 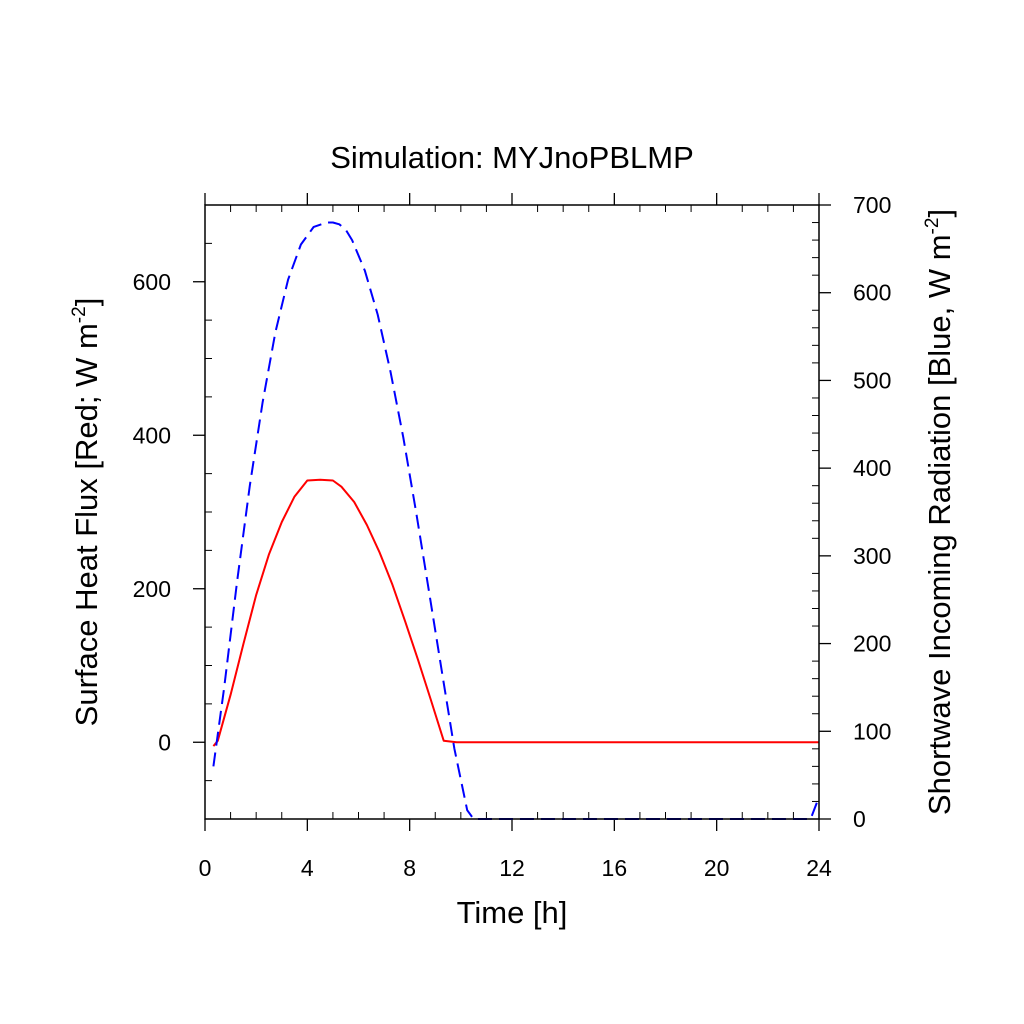 I want to click on x-tick-label: 20, so click(x=717, y=868).